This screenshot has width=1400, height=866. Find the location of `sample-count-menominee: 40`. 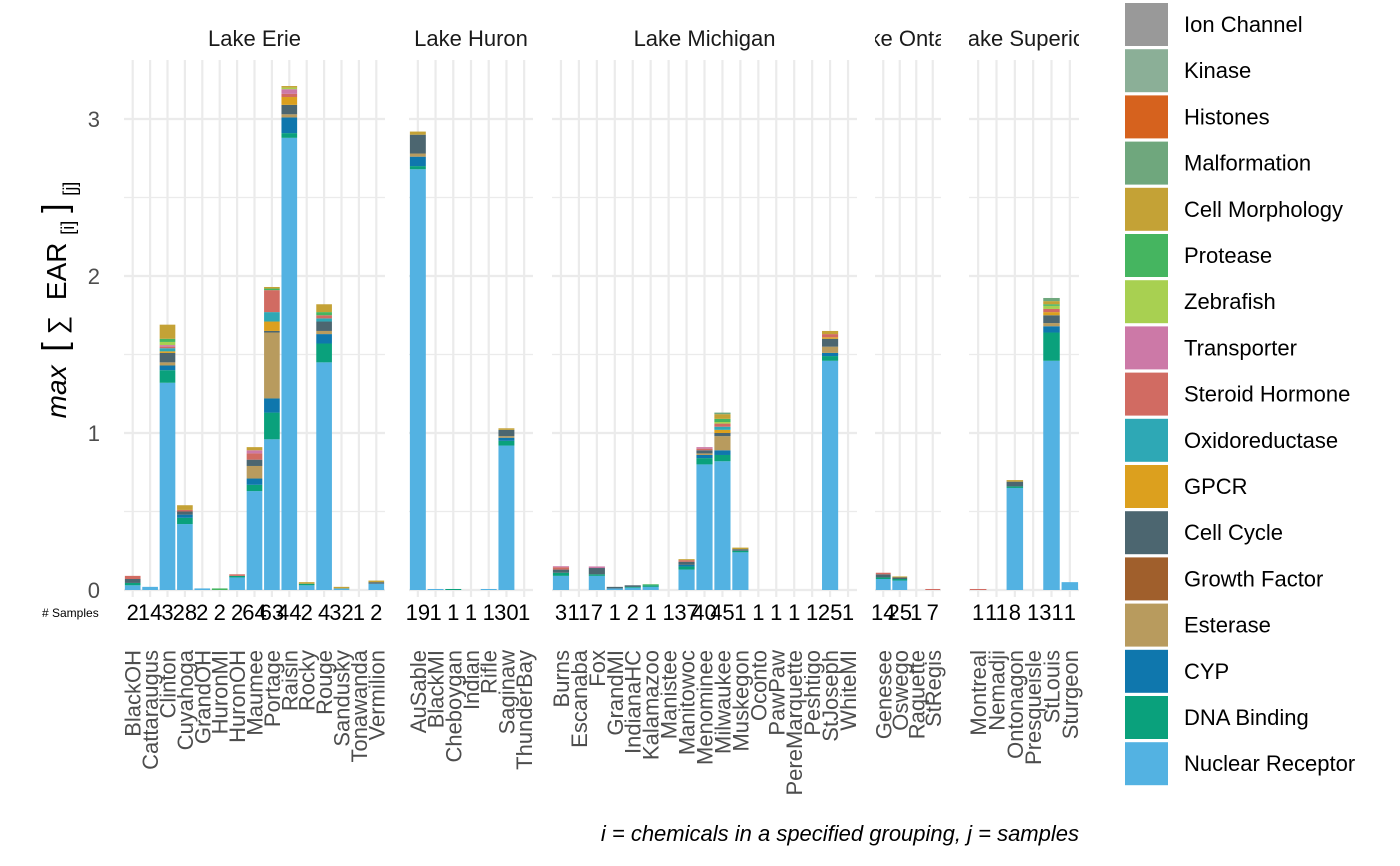

sample-count-menominee: 40 is located at coordinates (704, 612).